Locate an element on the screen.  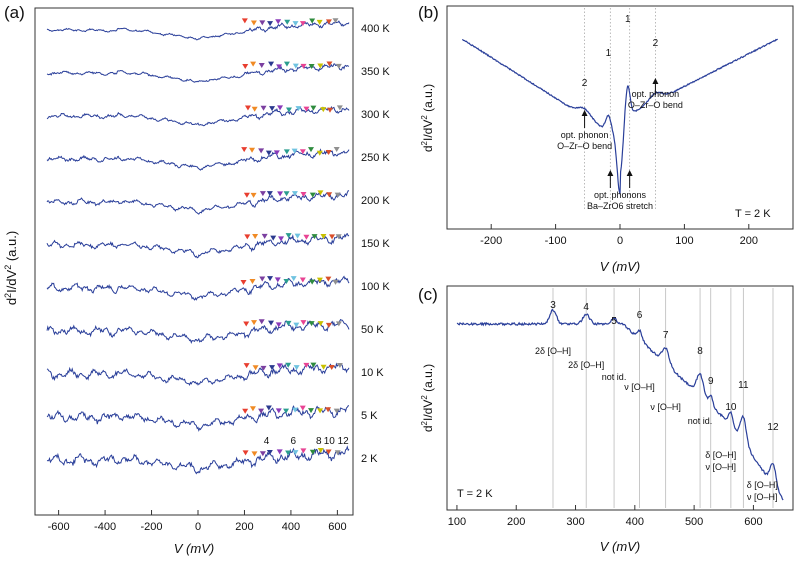
panel-a-series-label: 250 K is located at coordinates (375, 158).